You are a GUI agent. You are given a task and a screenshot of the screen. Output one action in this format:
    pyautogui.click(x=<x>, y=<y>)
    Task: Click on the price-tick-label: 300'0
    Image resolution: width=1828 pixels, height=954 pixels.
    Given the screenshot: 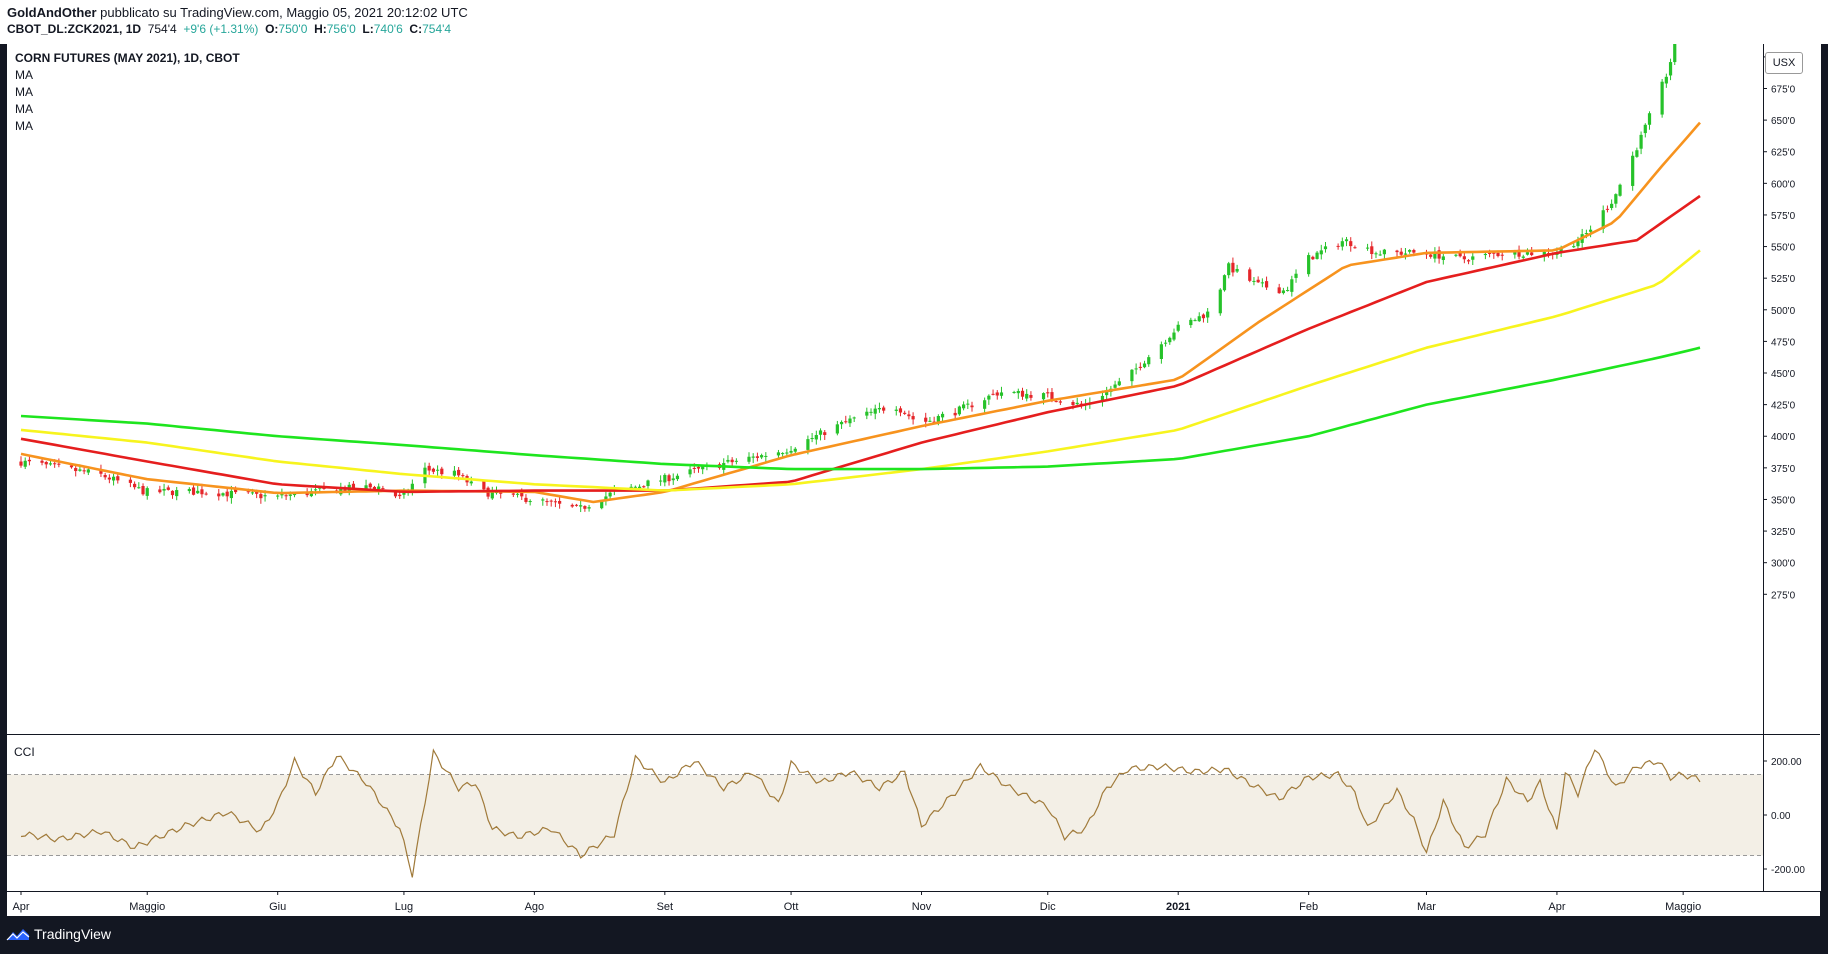 What is the action you would take?
    pyautogui.click(x=1783, y=564)
    